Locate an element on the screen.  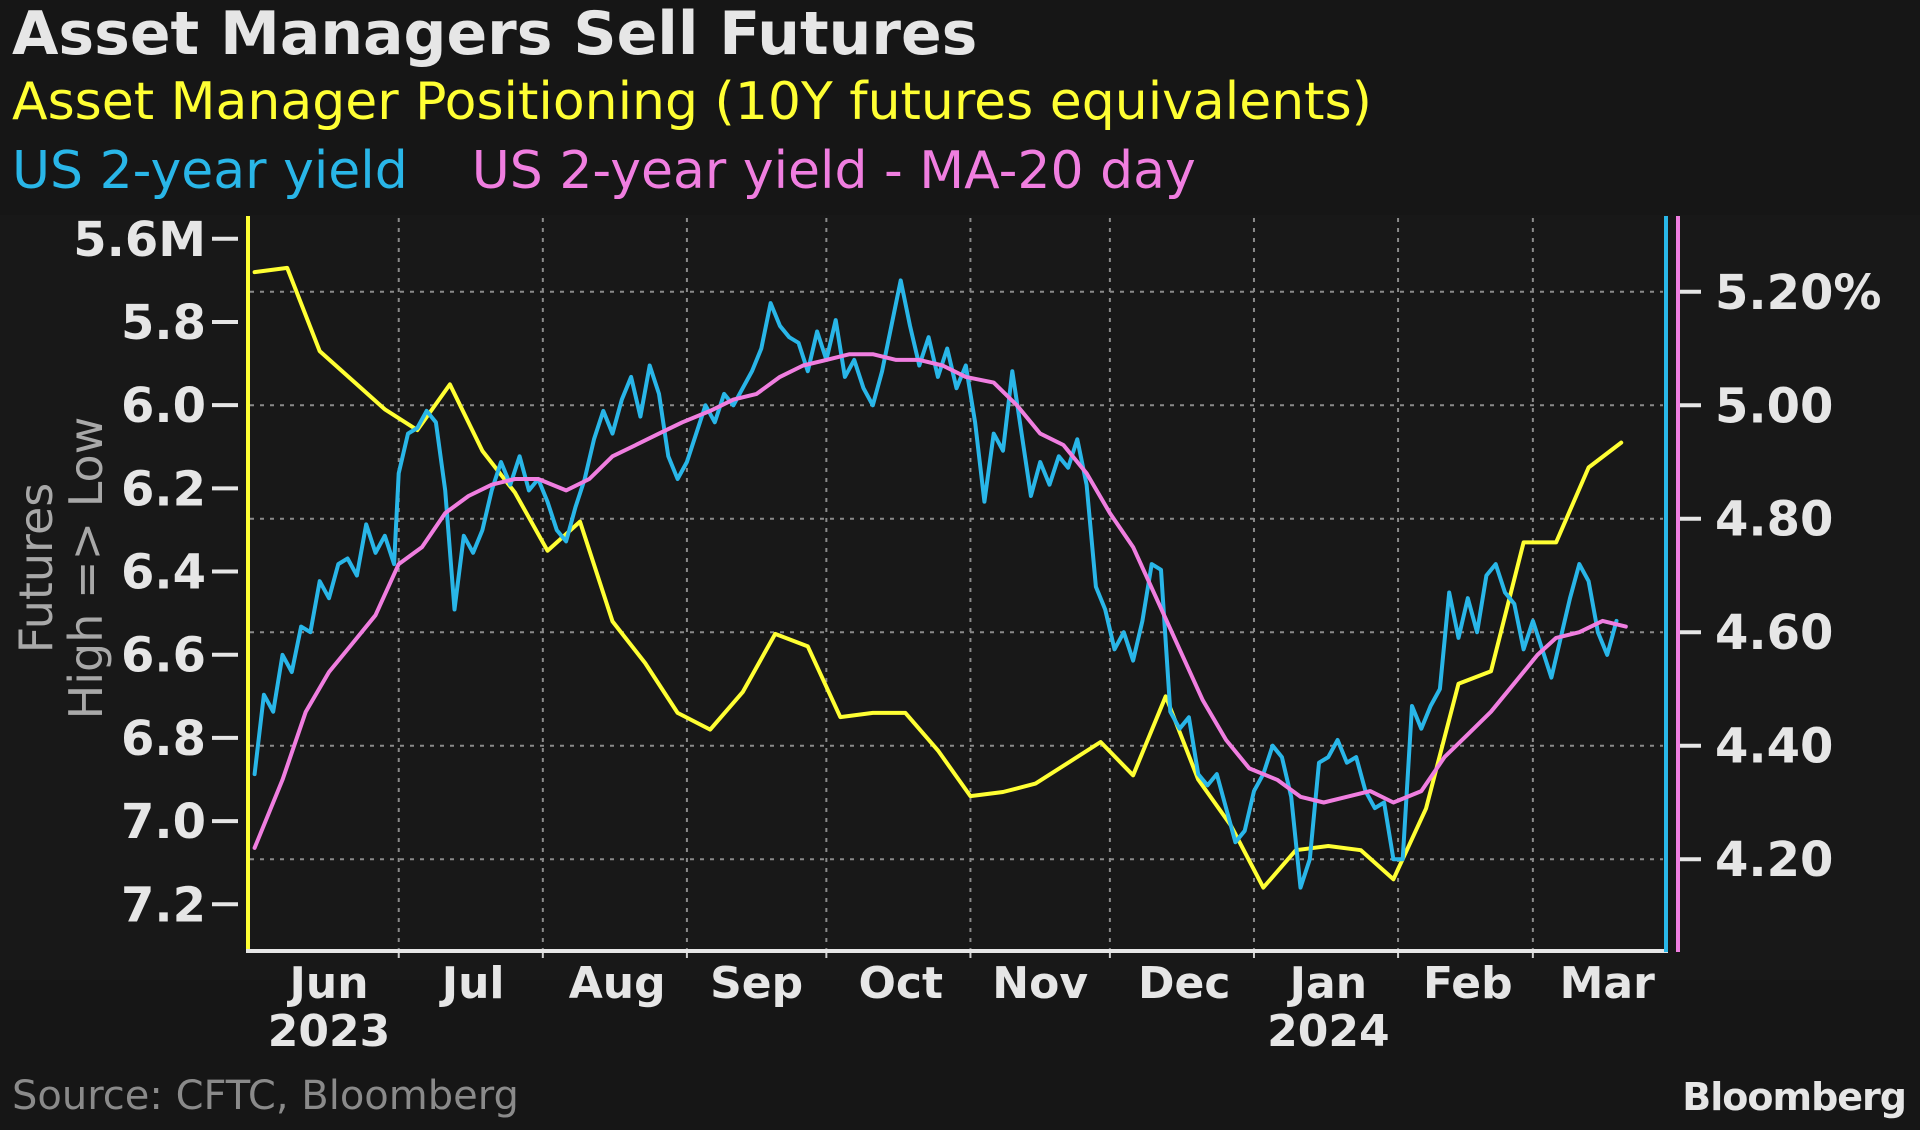
y-axis-label-line-2: High => Low is located at coordinates (86, 568).